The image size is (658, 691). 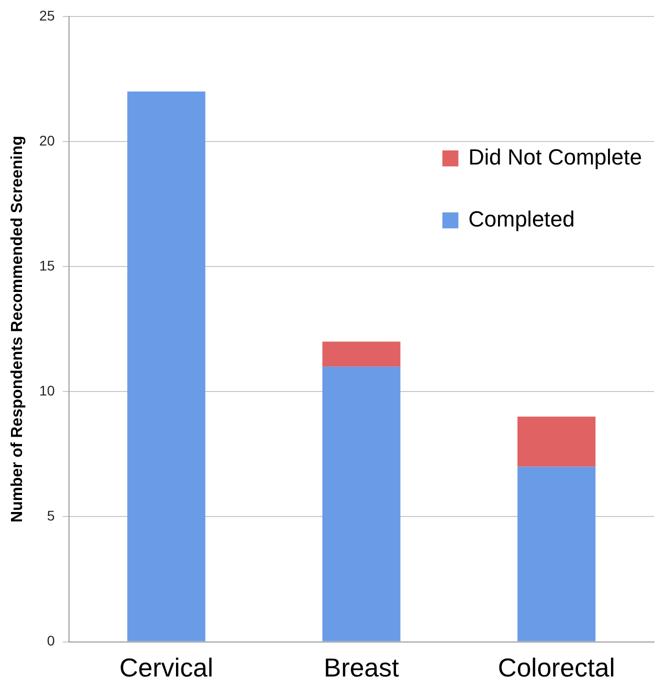 I want to click on y-tick-label: 0, so click(x=50, y=640).